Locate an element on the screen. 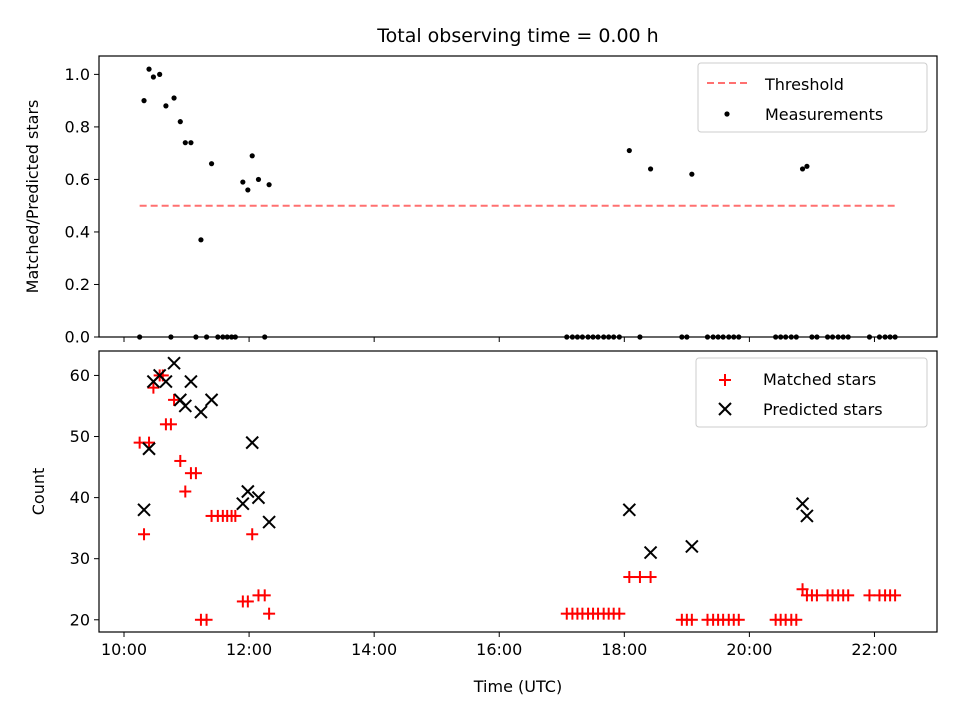 This screenshot has width=960, height=720. bottom-x-tick-label: 22:00 is located at coordinates (874, 649).